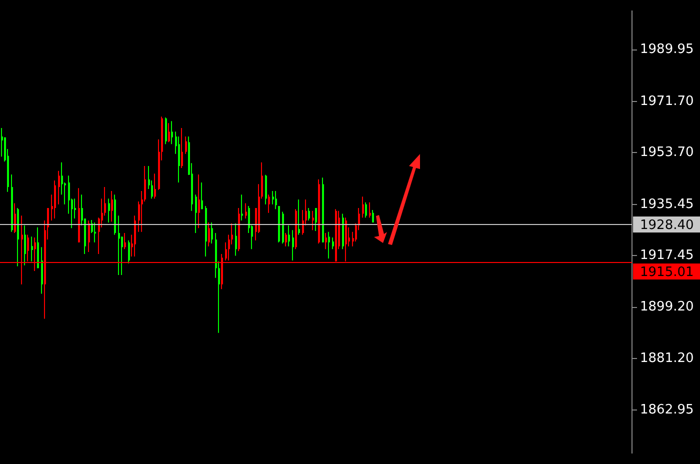 Image resolution: width=700 pixels, height=464 pixels. I want to click on ref-line-label: 1915.01, so click(667, 272).